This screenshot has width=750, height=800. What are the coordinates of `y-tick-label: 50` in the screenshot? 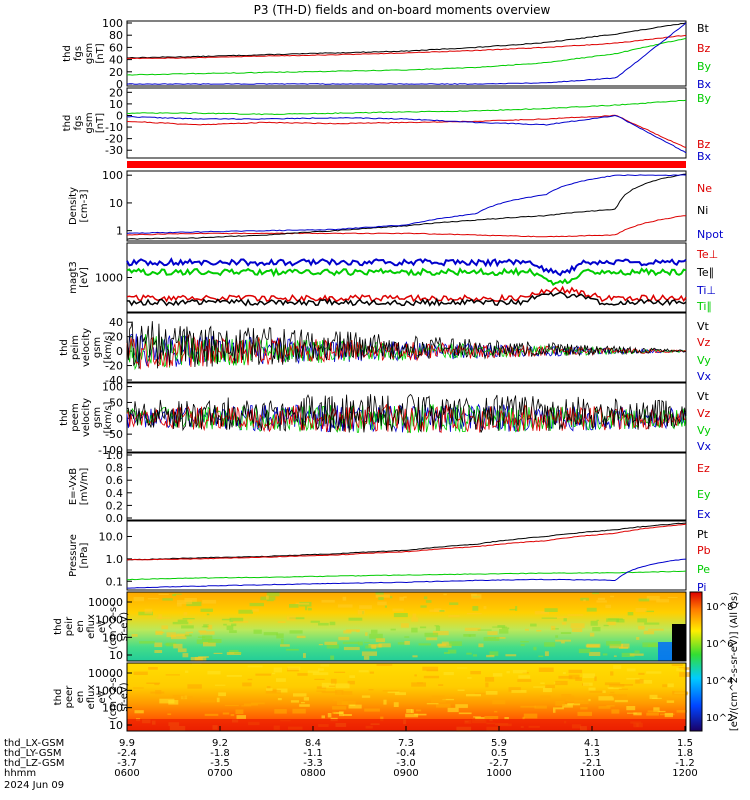 It's located at (116, 402).